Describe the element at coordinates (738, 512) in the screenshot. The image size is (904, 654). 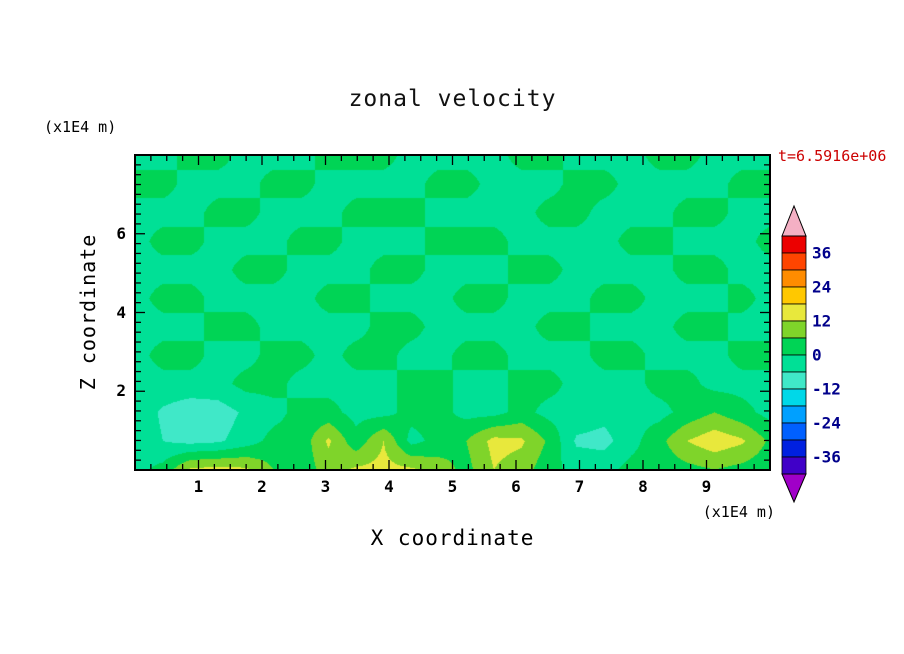
I see `x-axis-unit-label: (x1E4 m)` at that location.